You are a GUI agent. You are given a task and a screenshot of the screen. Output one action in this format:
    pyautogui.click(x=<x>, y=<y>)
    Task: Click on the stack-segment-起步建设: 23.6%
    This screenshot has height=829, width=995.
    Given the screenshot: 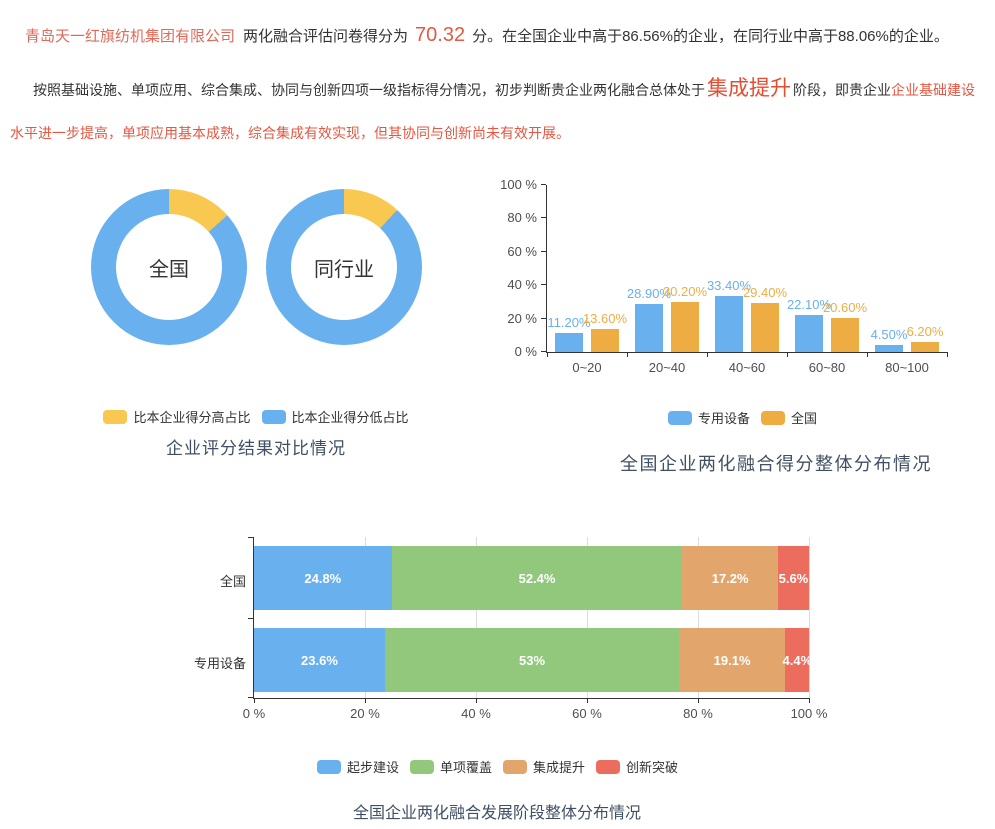 What is the action you would take?
    pyautogui.click(x=319, y=660)
    